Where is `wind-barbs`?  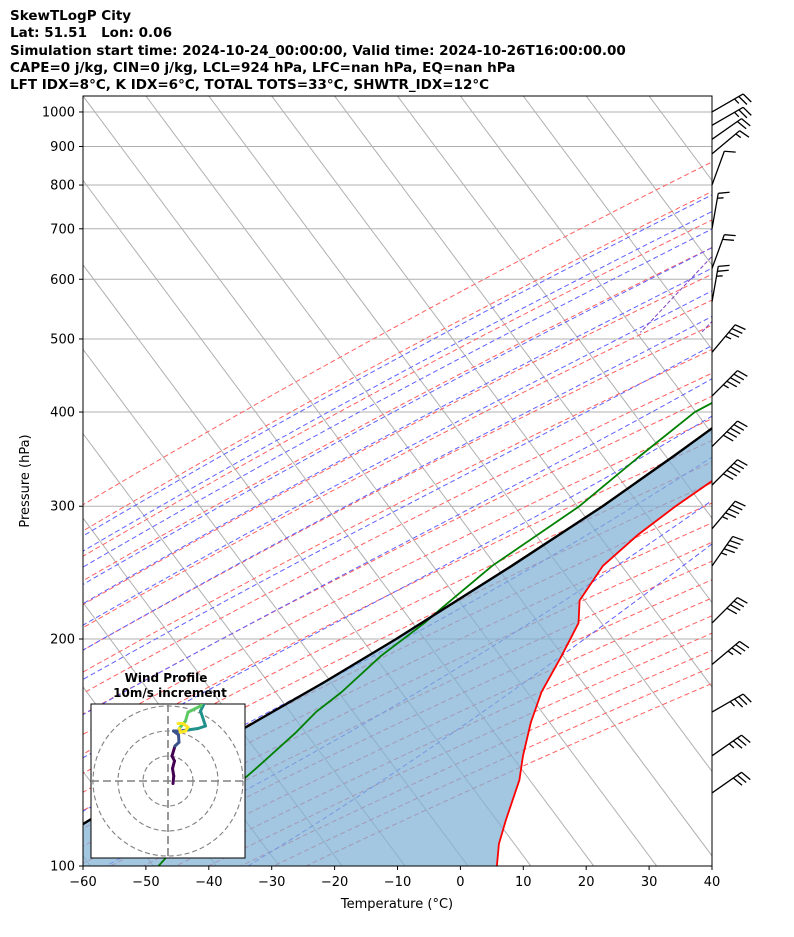 wind-barbs is located at coordinates (731, 443).